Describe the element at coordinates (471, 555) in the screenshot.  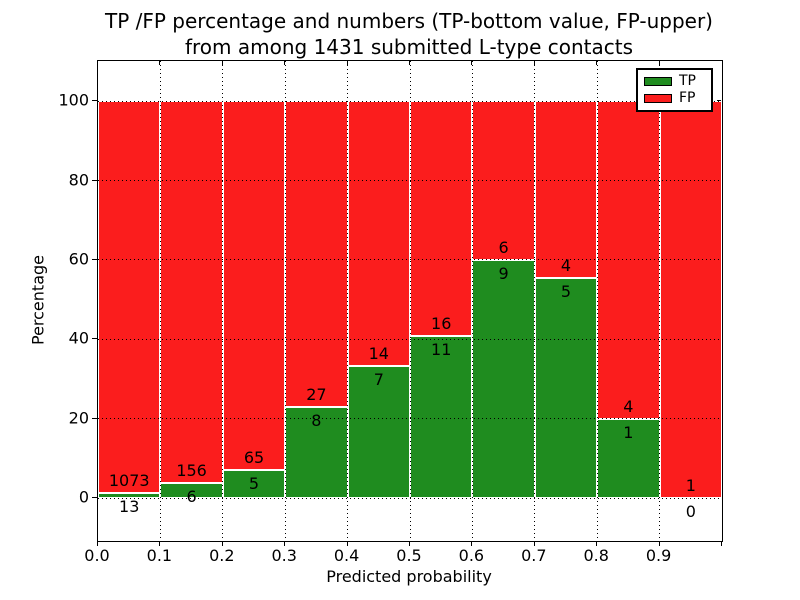
I see `x-tick-label: 0.6` at that location.